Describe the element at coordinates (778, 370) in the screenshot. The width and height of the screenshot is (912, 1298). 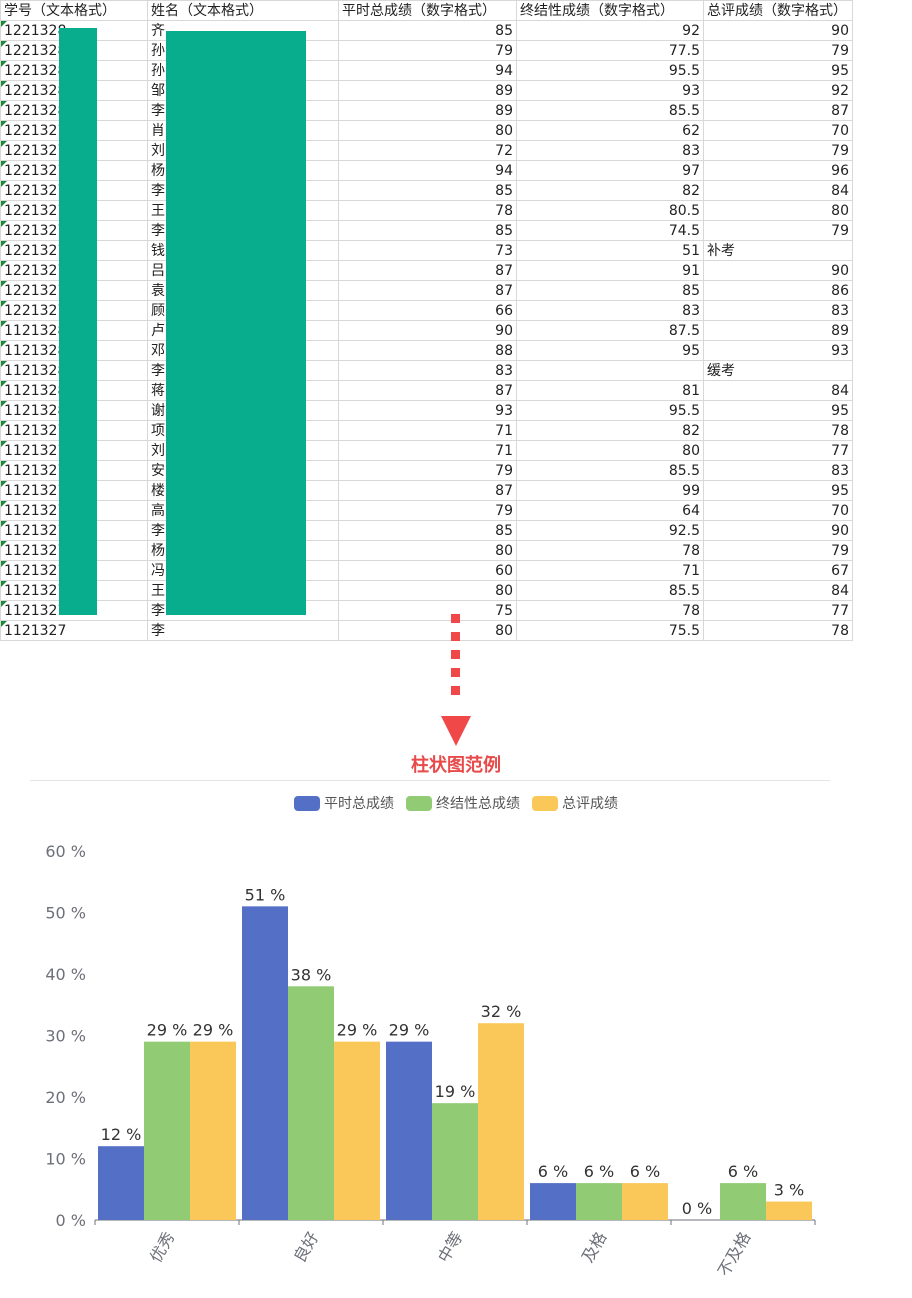
I see `cell-total-score: 缓考` at that location.